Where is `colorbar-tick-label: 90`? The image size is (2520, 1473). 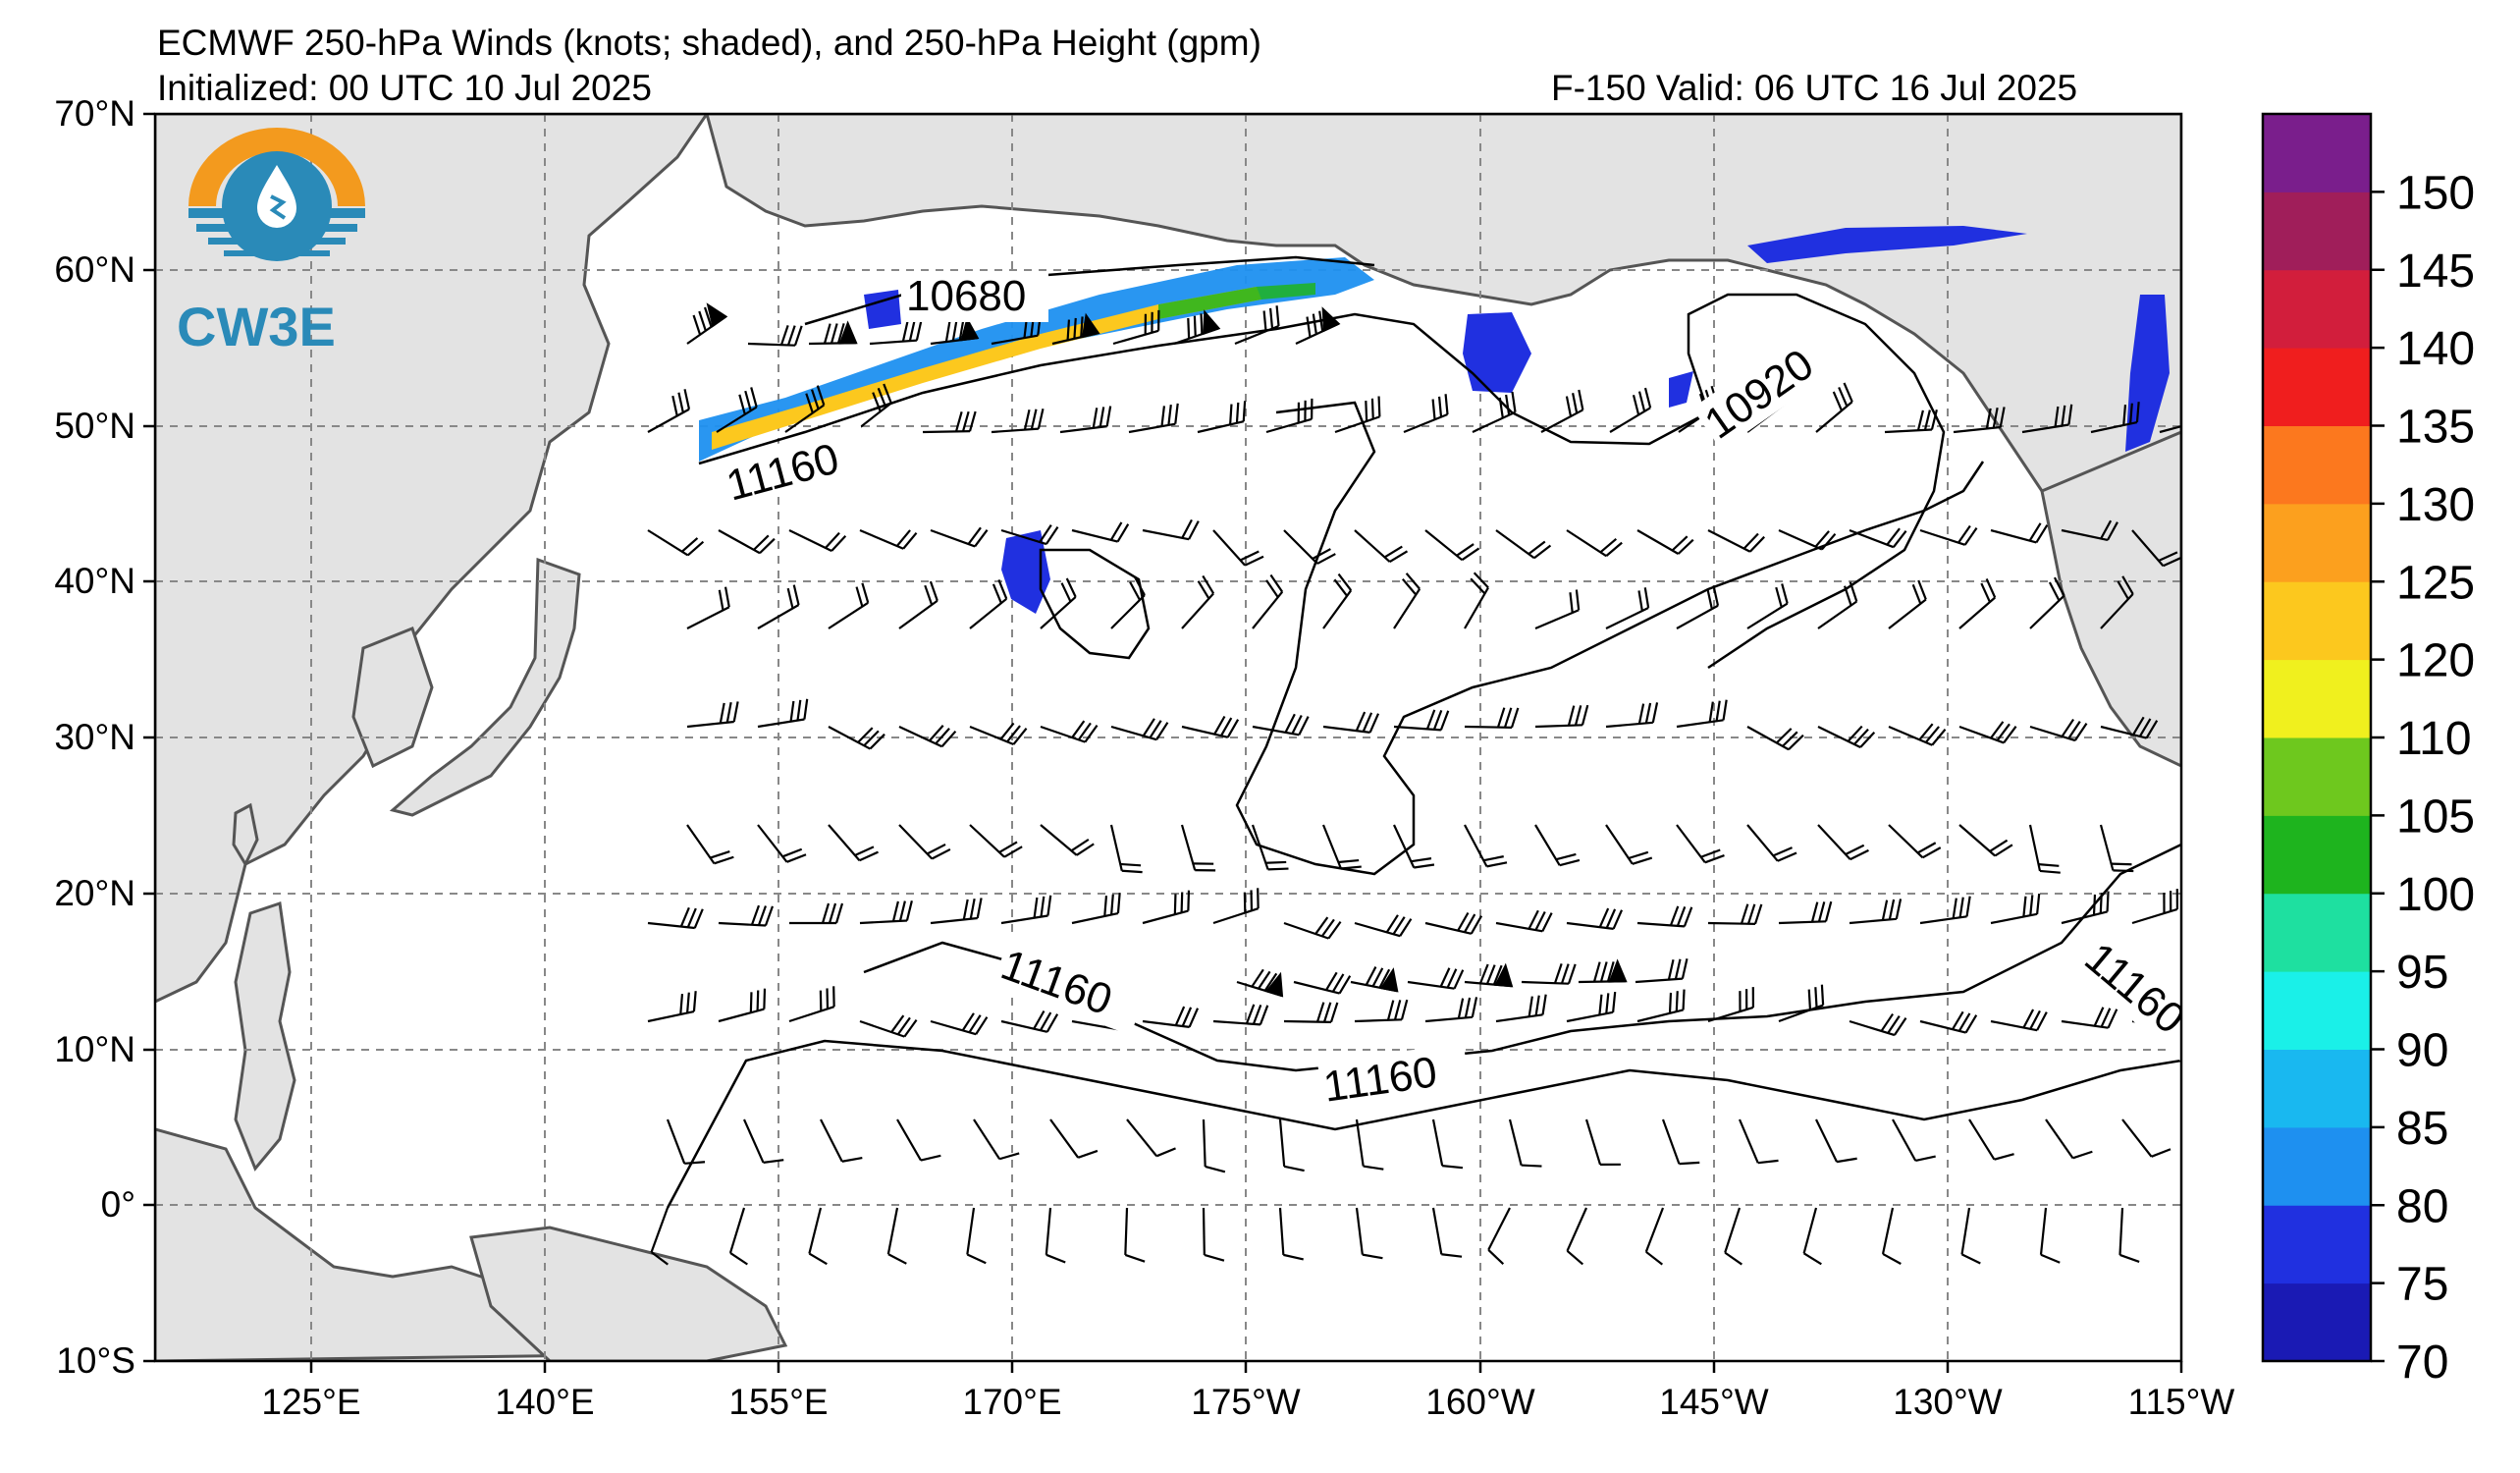
colorbar-tick-label: 90 is located at coordinates (2422, 1051).